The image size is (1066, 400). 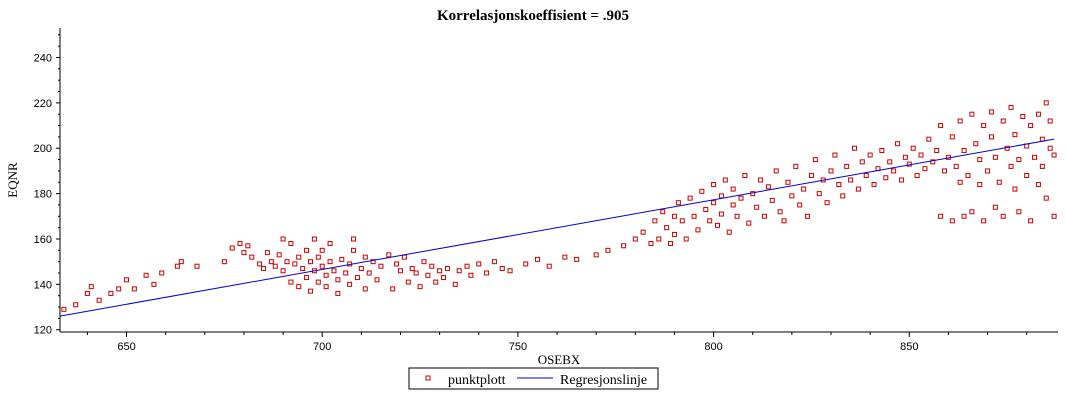 I want to click on y-tick-label: 240, so click(x=43, y=58).